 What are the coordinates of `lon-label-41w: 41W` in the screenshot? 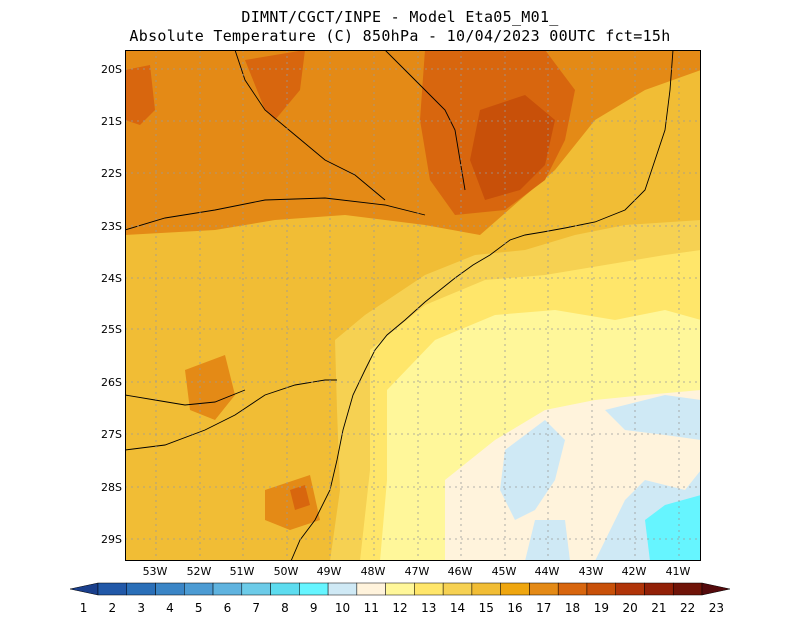 It's located at (678, 571).